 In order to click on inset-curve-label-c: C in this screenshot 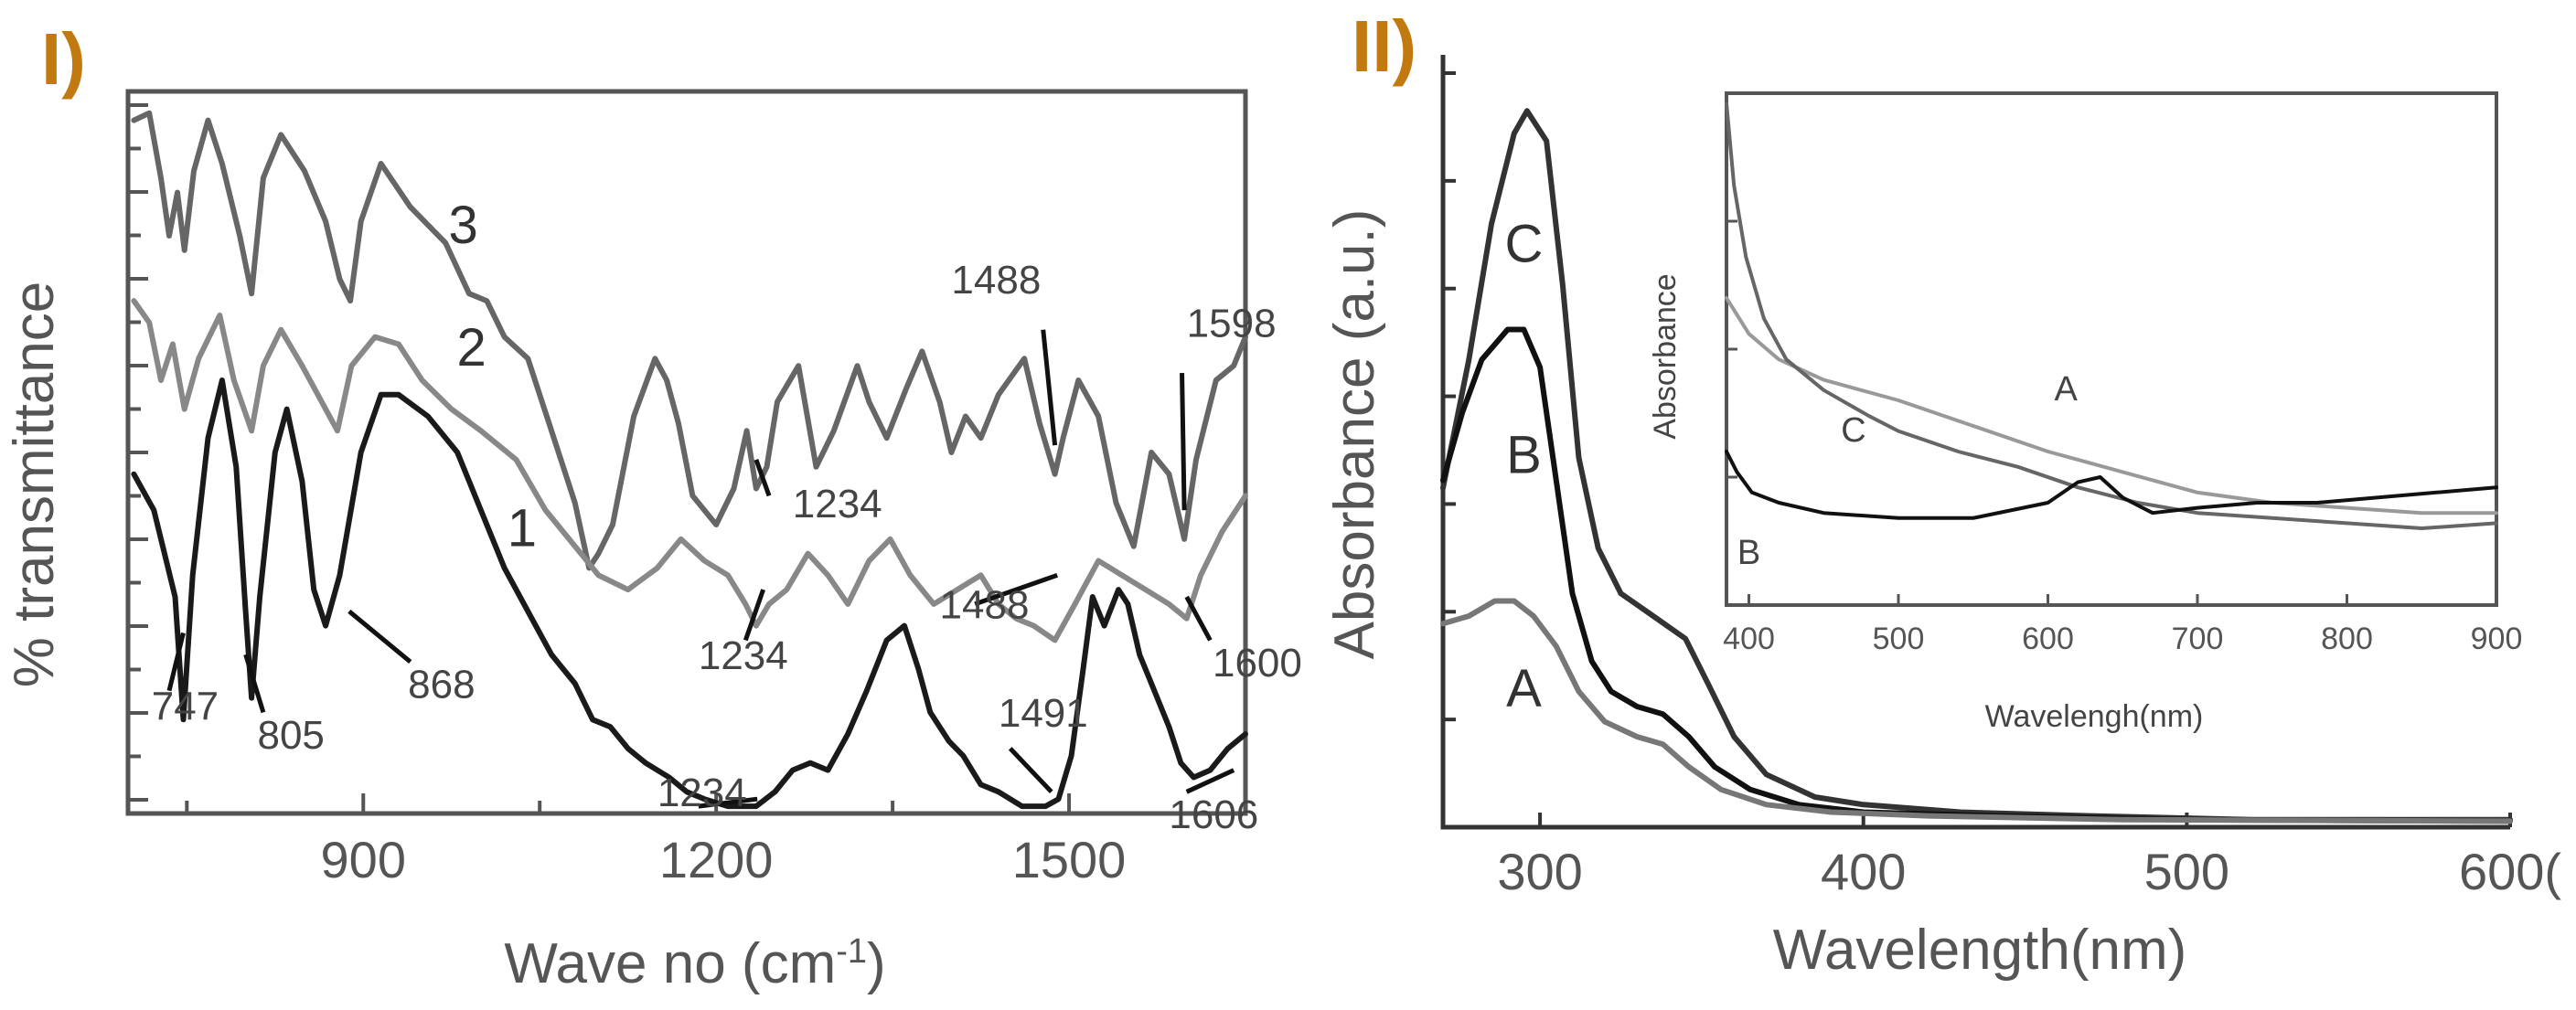, I will do `click(1853, 430)`.